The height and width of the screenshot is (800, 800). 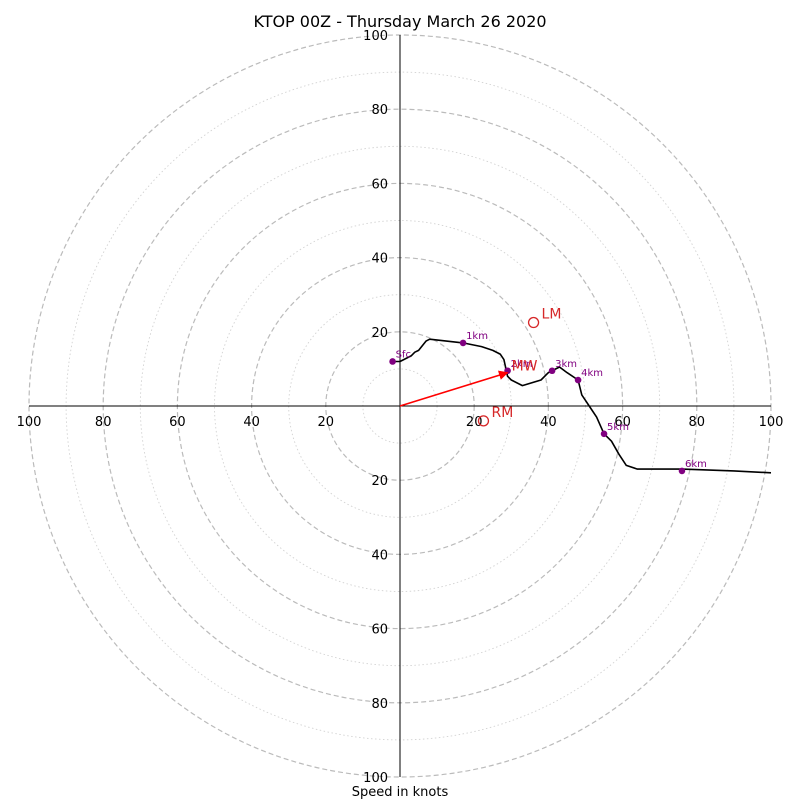 I want to click on x-tick-label: 20, so click(x=326, y=422).